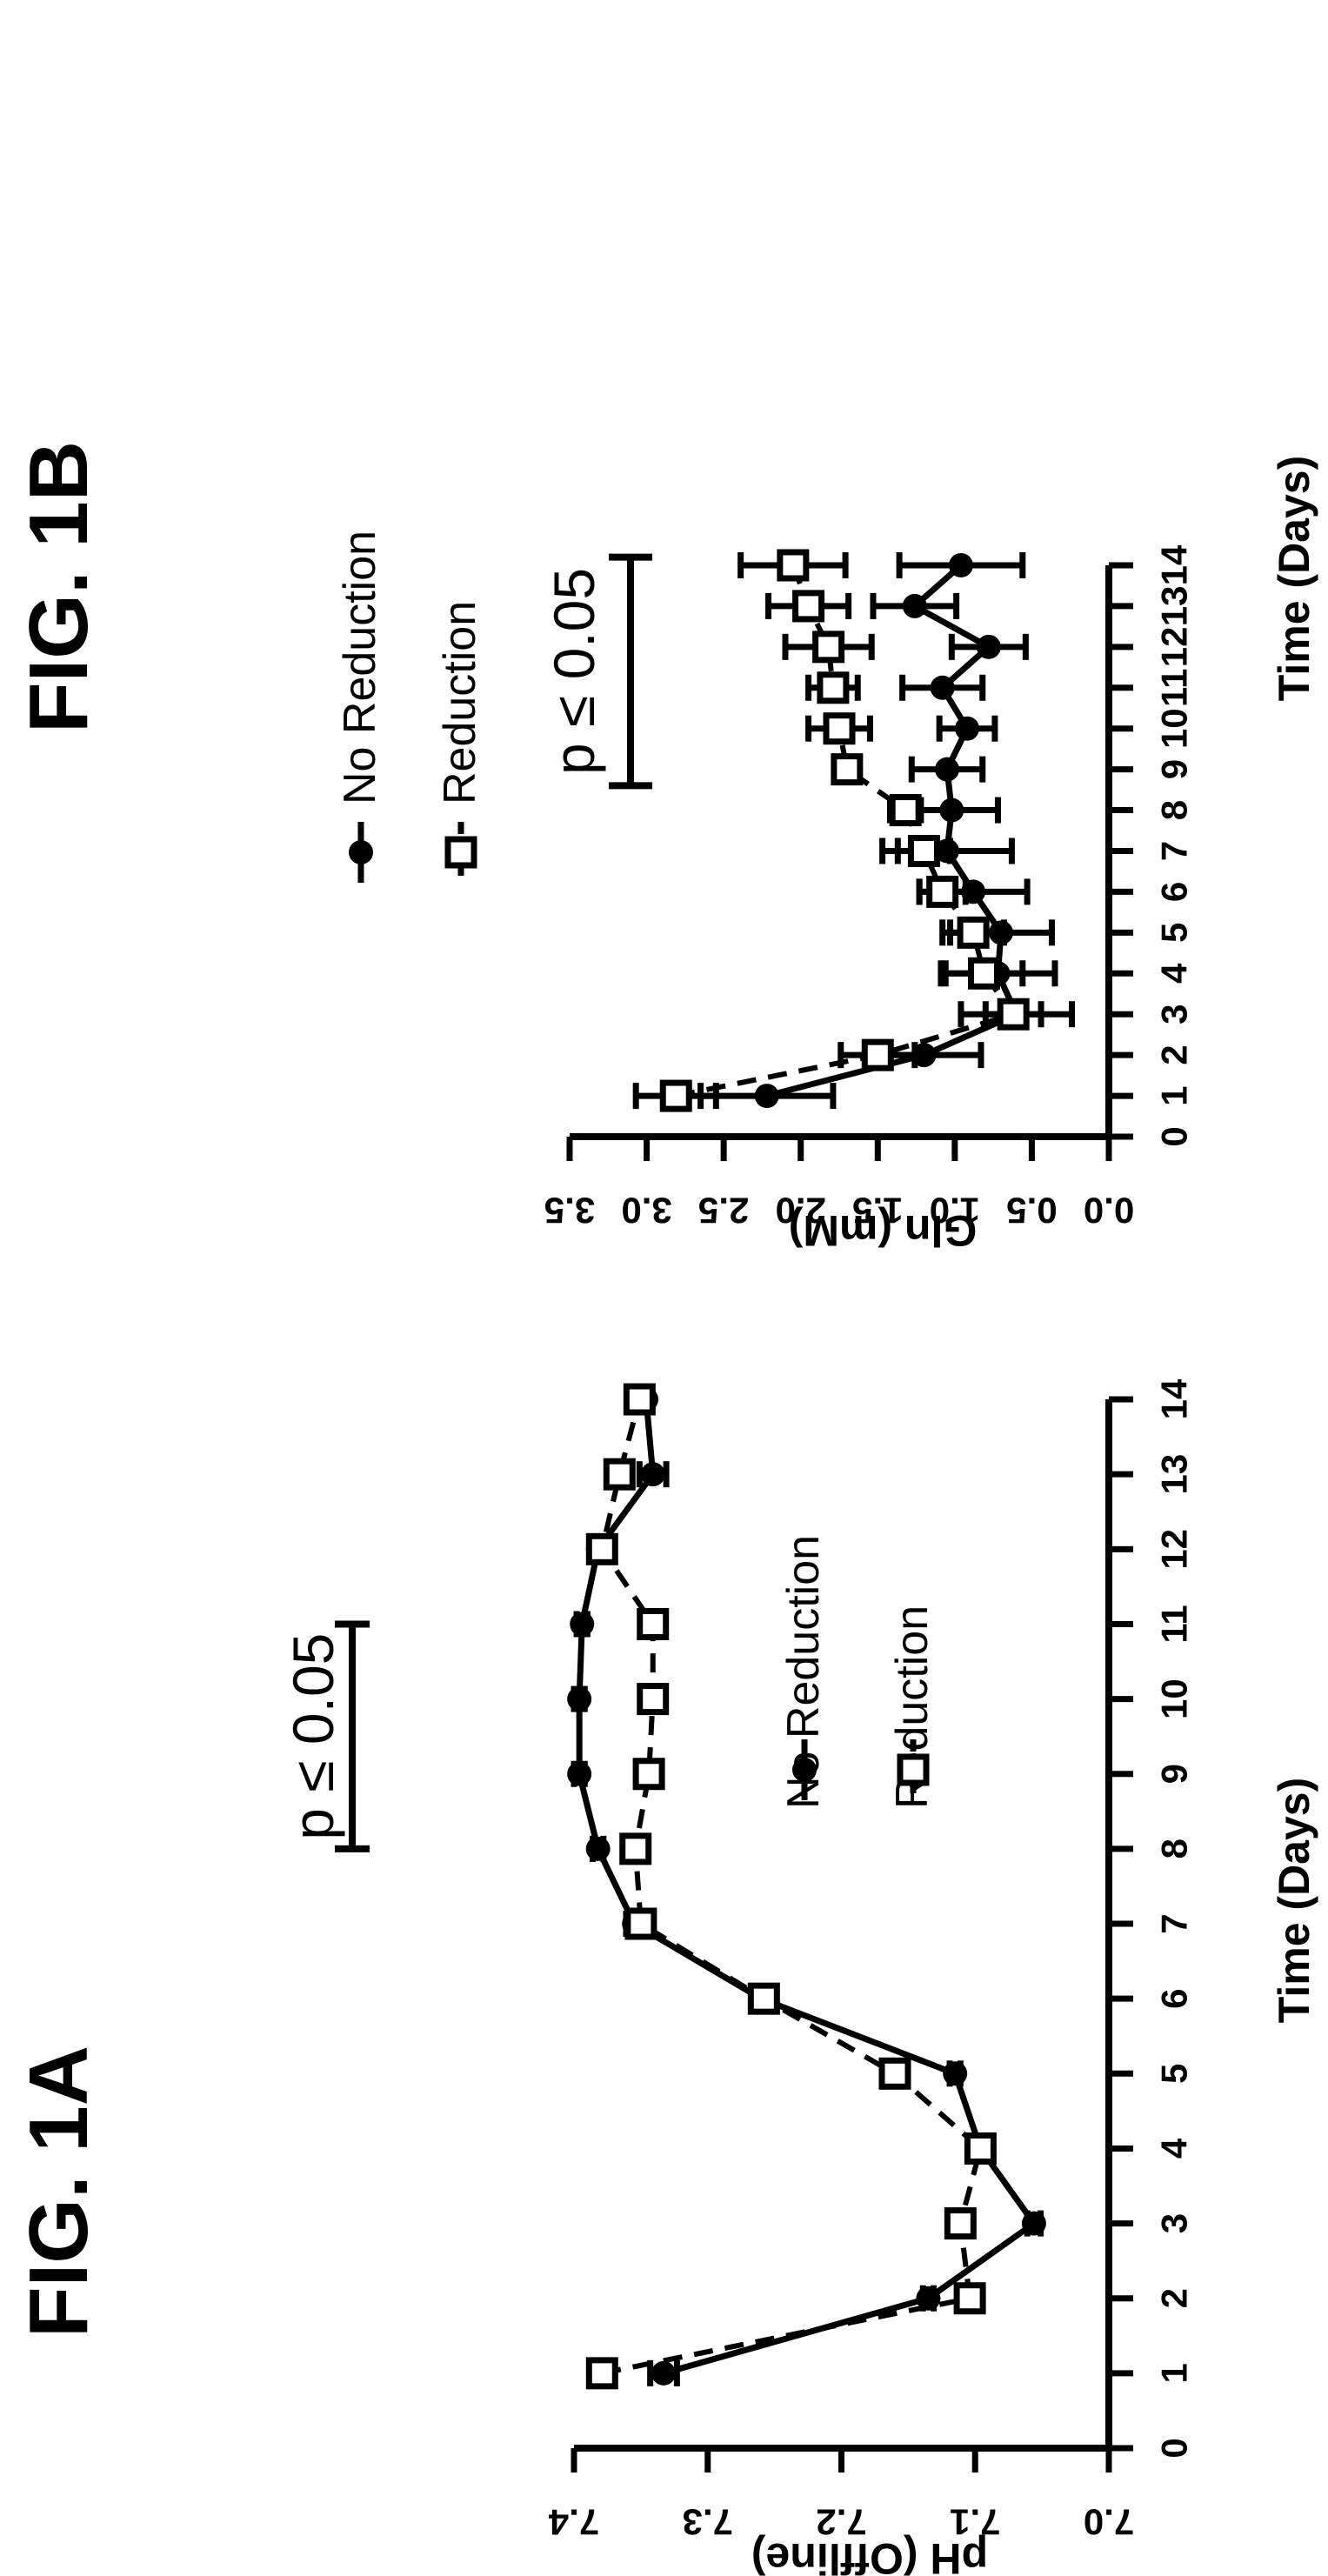 Image resolution: width=1328 pixels, height=2576 pixels. What do you see at coordinates (1174, 564) in the screenshot?
I see `fig-1b-x-tick-label: 14` at bounding box center [1174, 564].